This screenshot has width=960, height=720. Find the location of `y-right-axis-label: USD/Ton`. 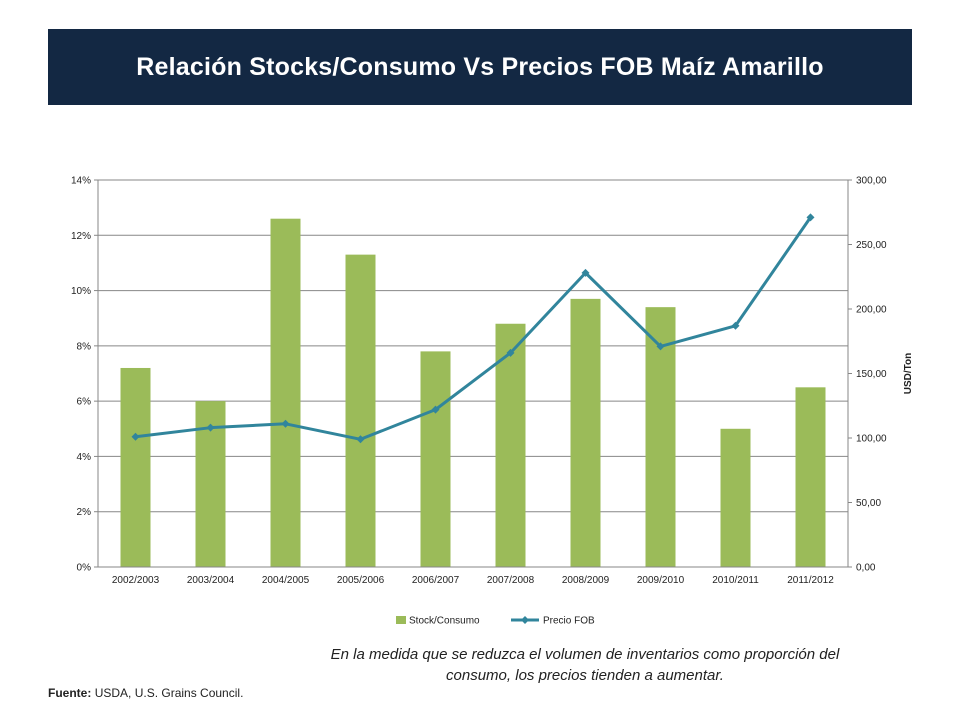

y-right-axis-label: USD/Ton is located at coordinates (908, 373).